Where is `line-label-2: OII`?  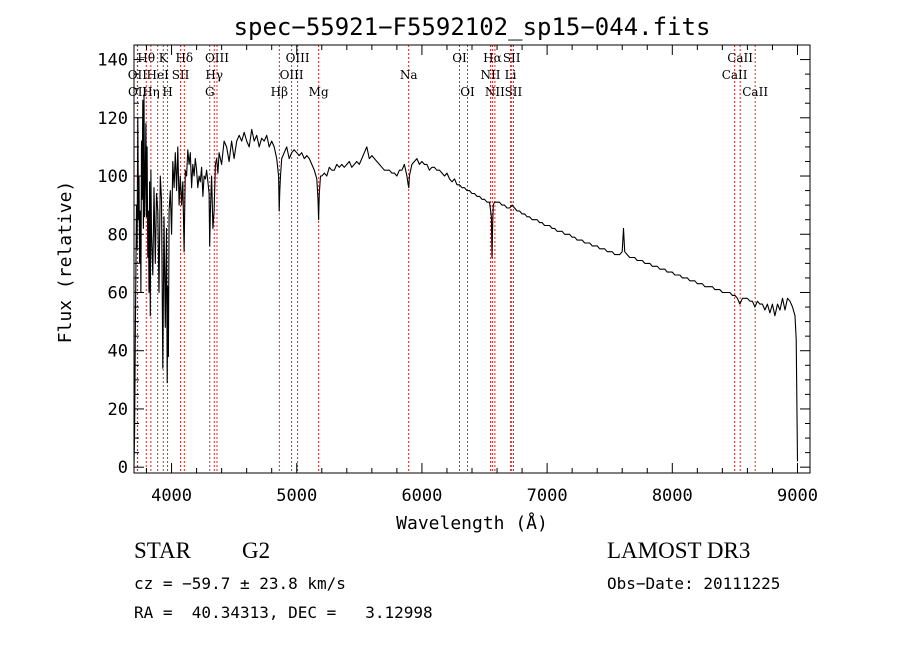
line-label-2: OII is located at coordinates (138, 92).